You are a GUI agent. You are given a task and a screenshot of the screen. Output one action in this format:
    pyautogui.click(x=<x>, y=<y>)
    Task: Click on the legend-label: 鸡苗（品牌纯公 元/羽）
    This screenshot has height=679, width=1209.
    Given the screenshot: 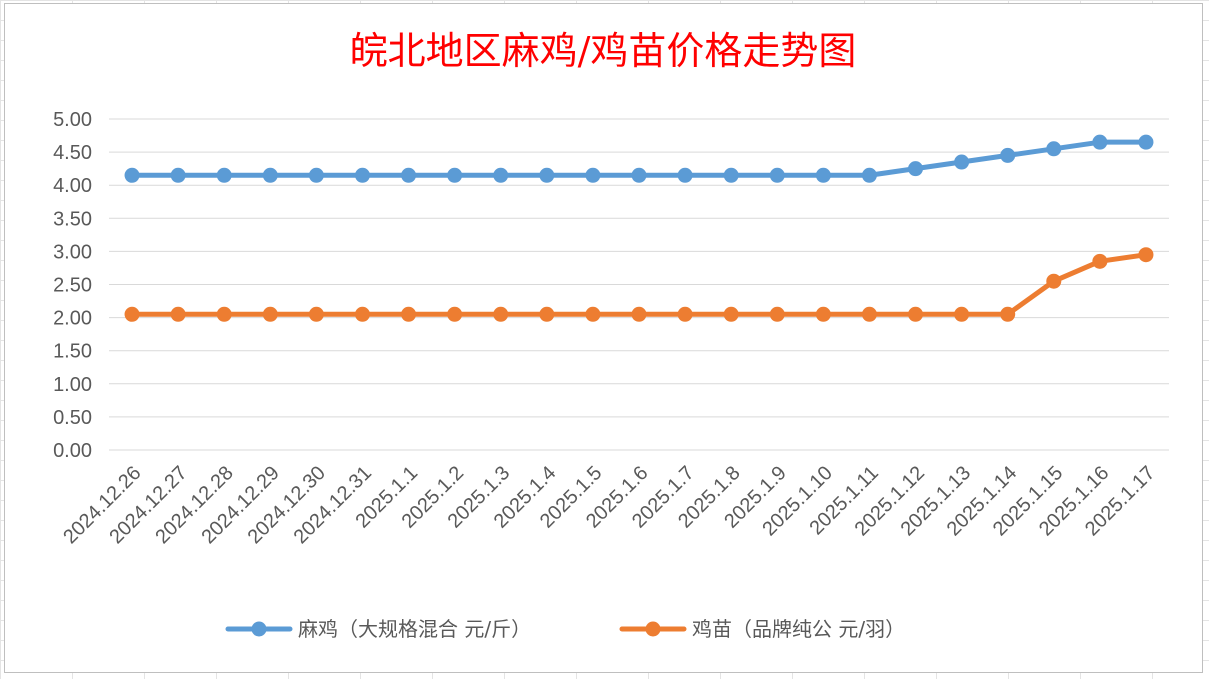 What is the action you would take?
    pyautogui.click(x=798, y=629)
    